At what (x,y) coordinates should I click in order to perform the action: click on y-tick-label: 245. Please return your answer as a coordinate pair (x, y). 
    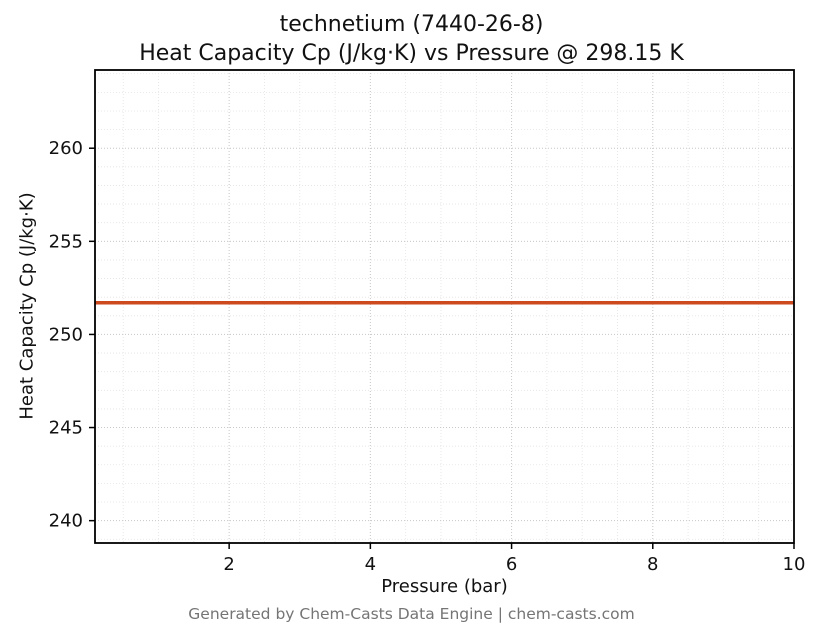
    Looking at the image, I should click on (66, 428).